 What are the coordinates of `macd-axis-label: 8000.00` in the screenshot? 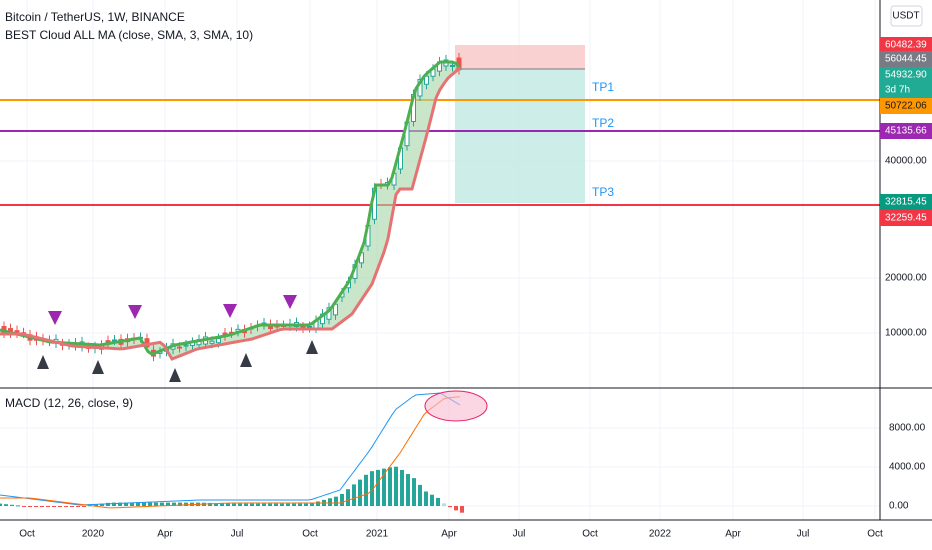 It's located at (907, 428).